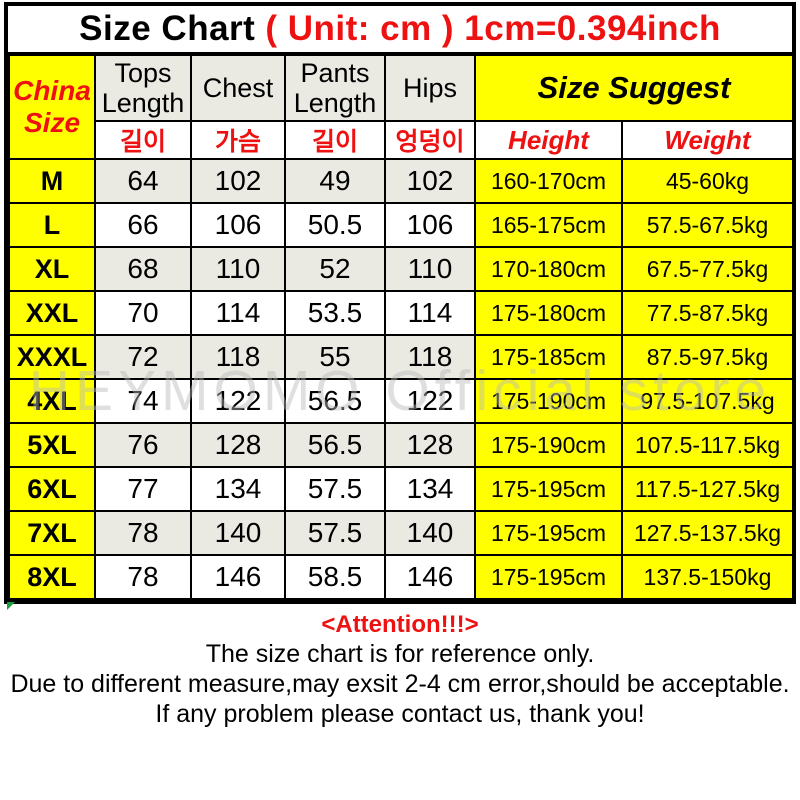  I want to click on title-product: Size Chart, so click(167, 28).